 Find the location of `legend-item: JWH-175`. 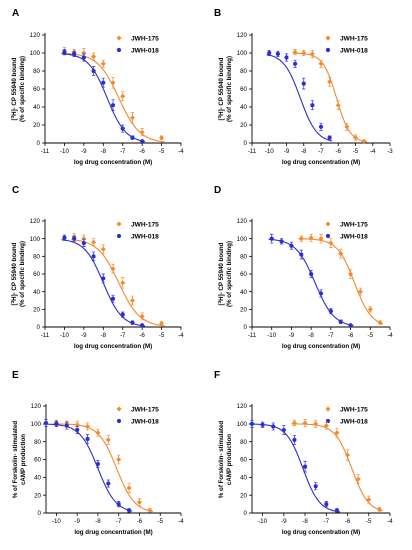

legend-item: JWH-175 is located at coordinates (346, 409).